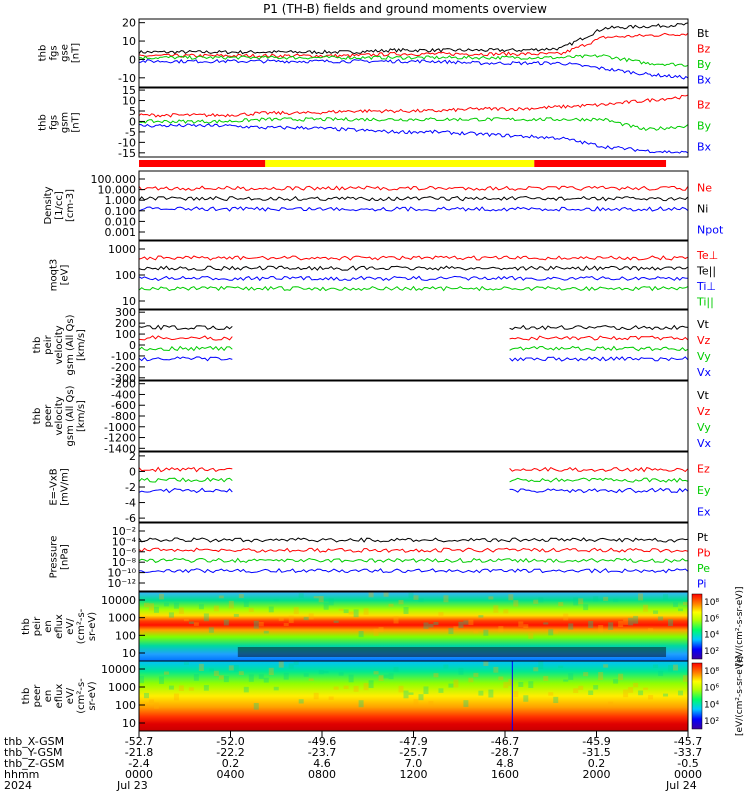  I want to click on colorbar-tick-label: 10⁶, so click(711, 619).